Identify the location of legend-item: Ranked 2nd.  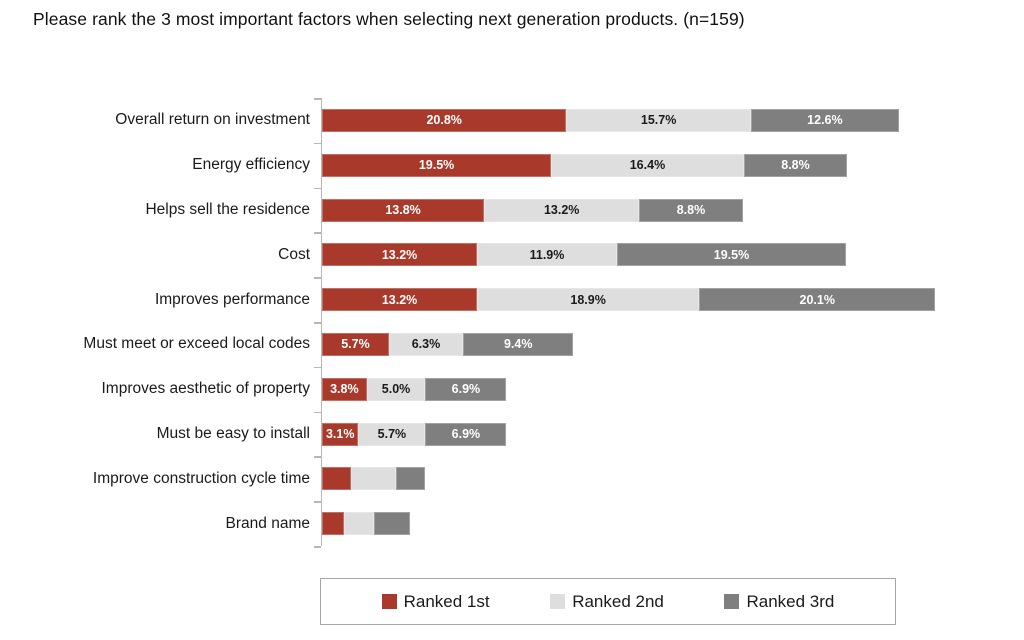
(607, 602).